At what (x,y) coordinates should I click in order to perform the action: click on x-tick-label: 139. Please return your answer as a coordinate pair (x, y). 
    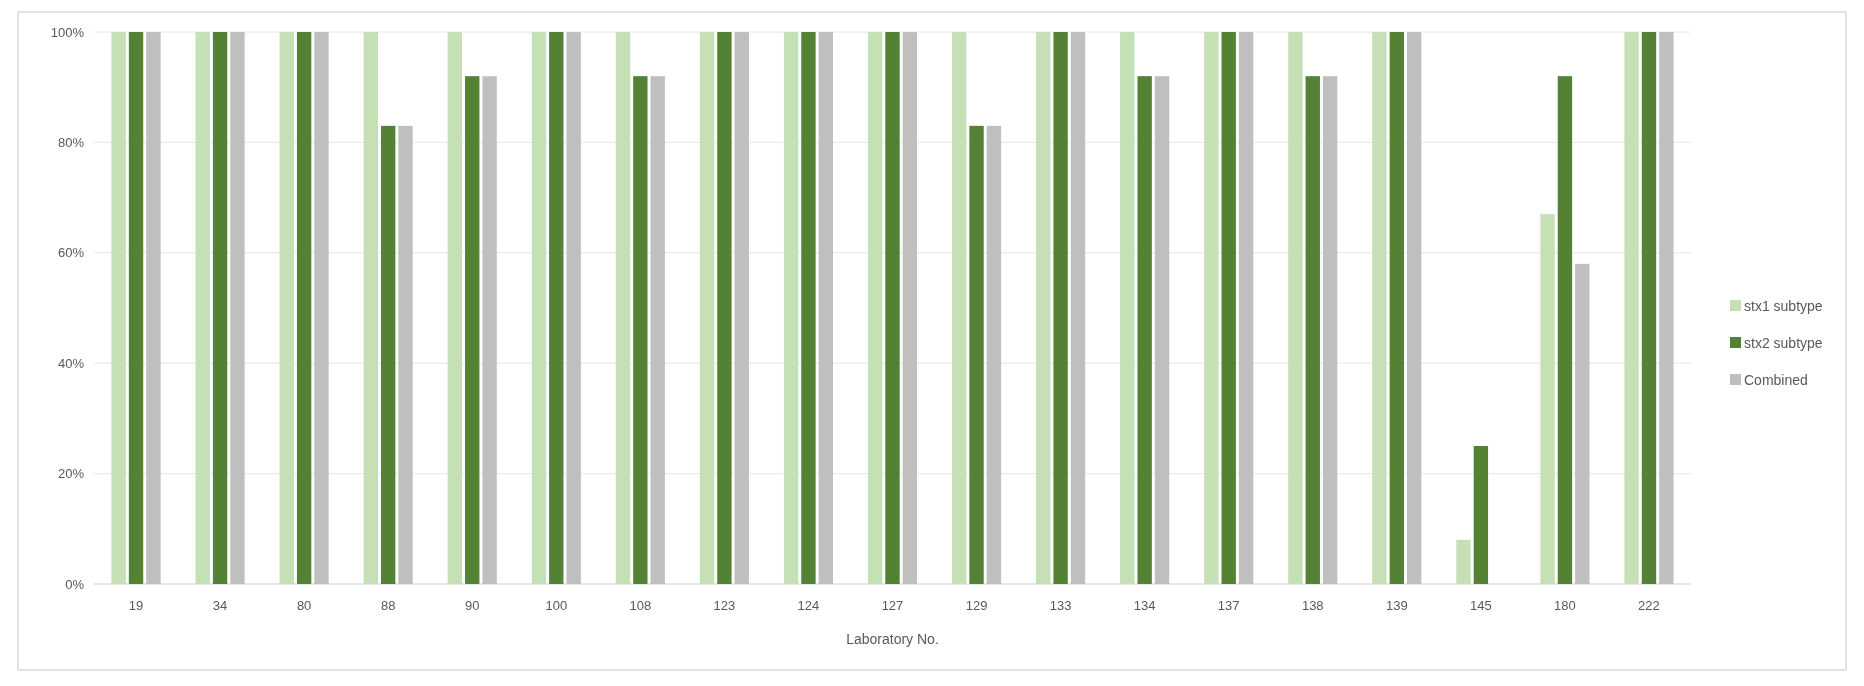
    Looking at the image, I should click on (1396, 605).